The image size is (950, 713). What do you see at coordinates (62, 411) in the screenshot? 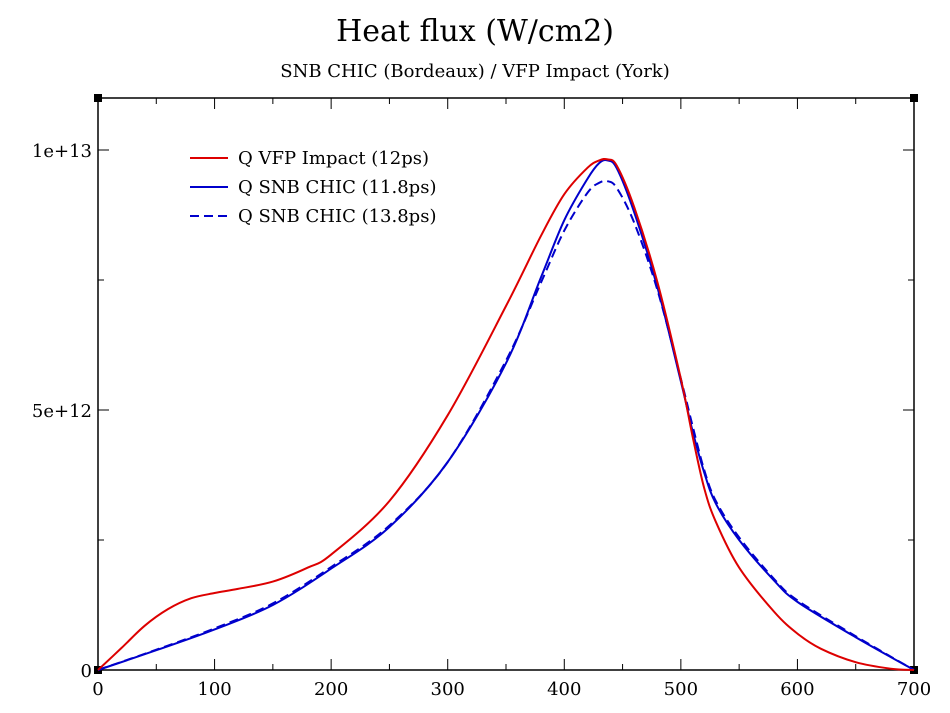
I see `y-tick-label: 5e+12` at bounding box center [62, 411].